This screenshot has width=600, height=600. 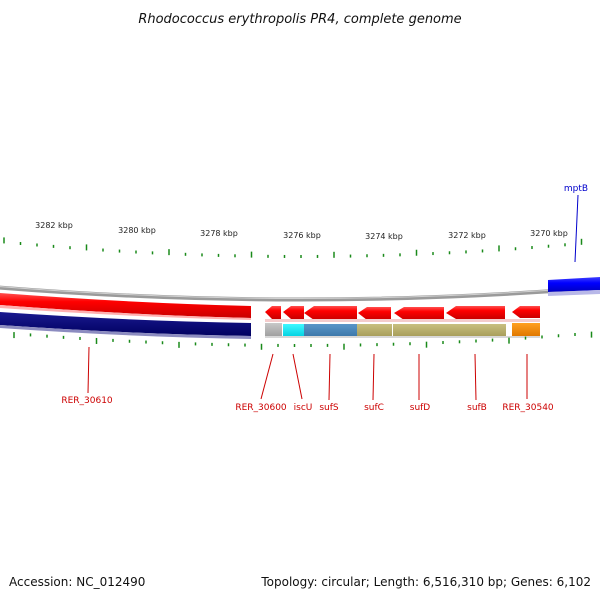 I want to click on gene-arrow-sufC, so click(x=374, y=313).